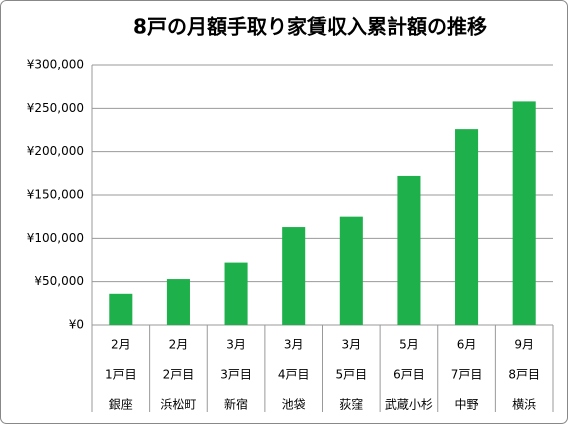  I want to click on y-tick-label: ¥300,000, so click(55, 65).